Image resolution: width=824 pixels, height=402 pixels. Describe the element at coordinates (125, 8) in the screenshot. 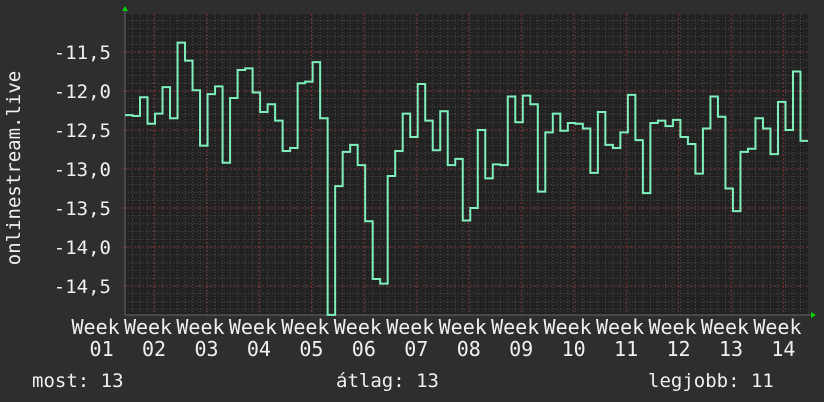

I see `y-axis-arrow-icon` at that location.